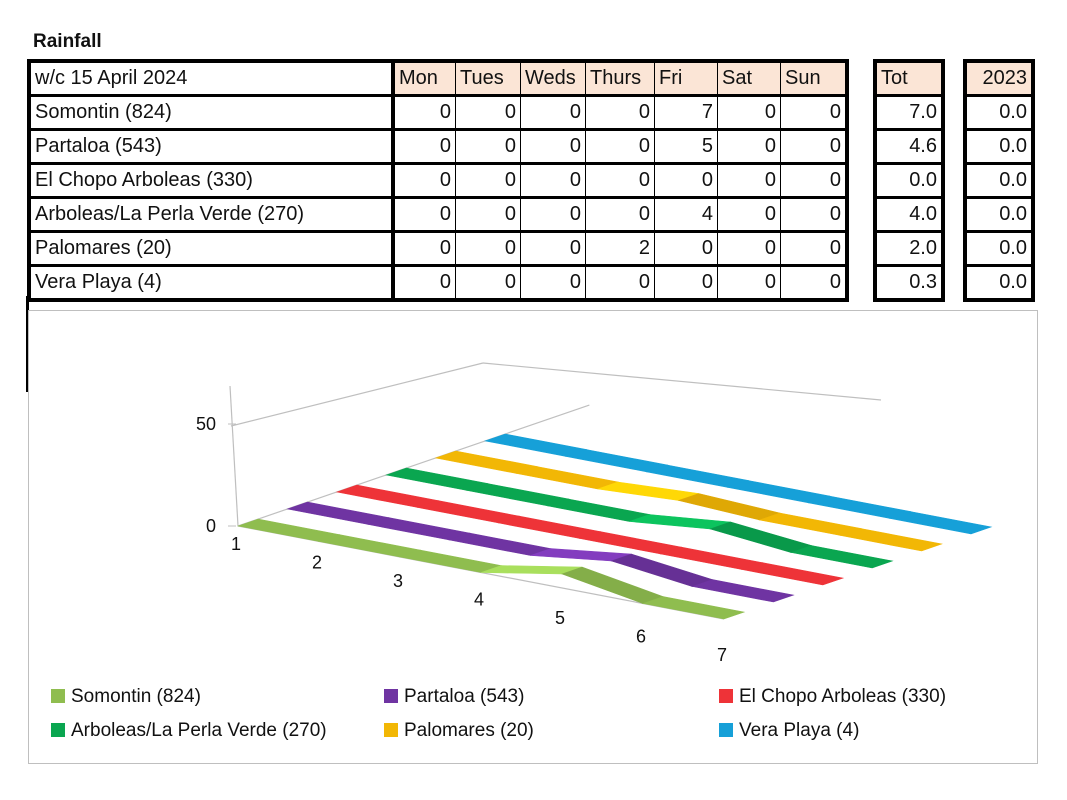  I want to click on table-row: El Chopo Arboleas (330) 0 0 0 0 0 0 0, so click(438, 181).